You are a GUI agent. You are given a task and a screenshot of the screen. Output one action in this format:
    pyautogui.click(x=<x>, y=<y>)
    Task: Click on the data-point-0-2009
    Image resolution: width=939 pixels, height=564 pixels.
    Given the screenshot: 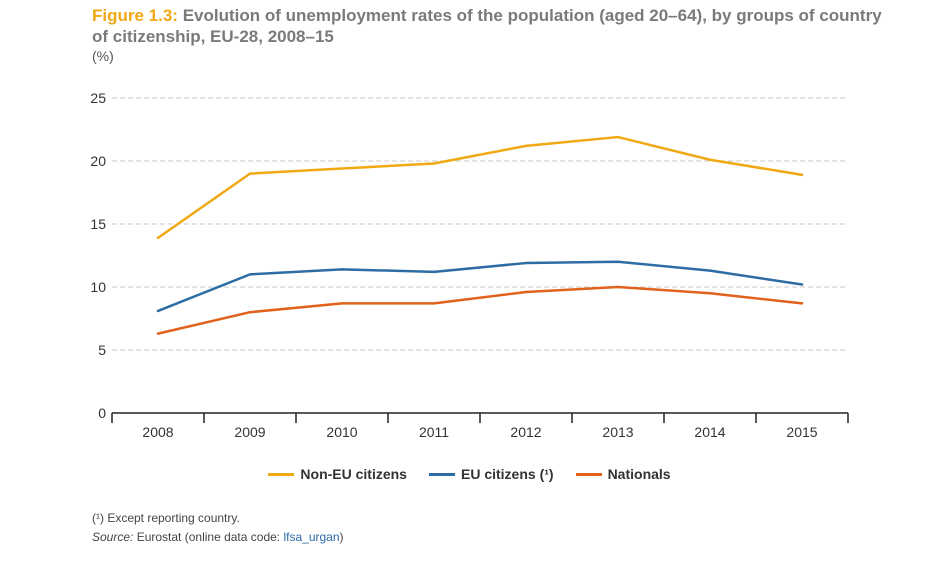 What is the action you would take?
    pyautogui.click(x=250, y=173)
    